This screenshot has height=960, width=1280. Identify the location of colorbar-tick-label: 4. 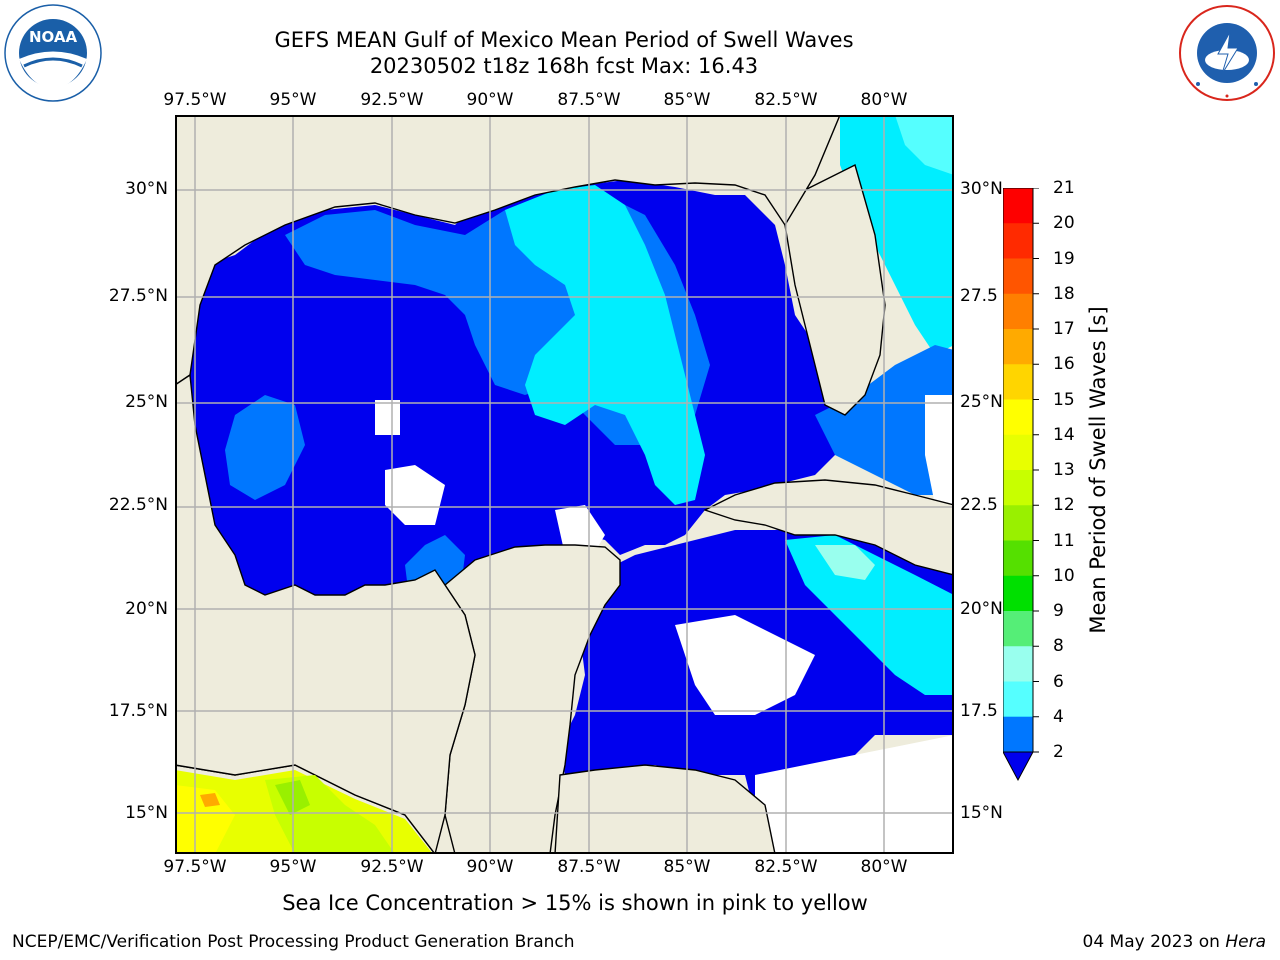
(1058, 716).